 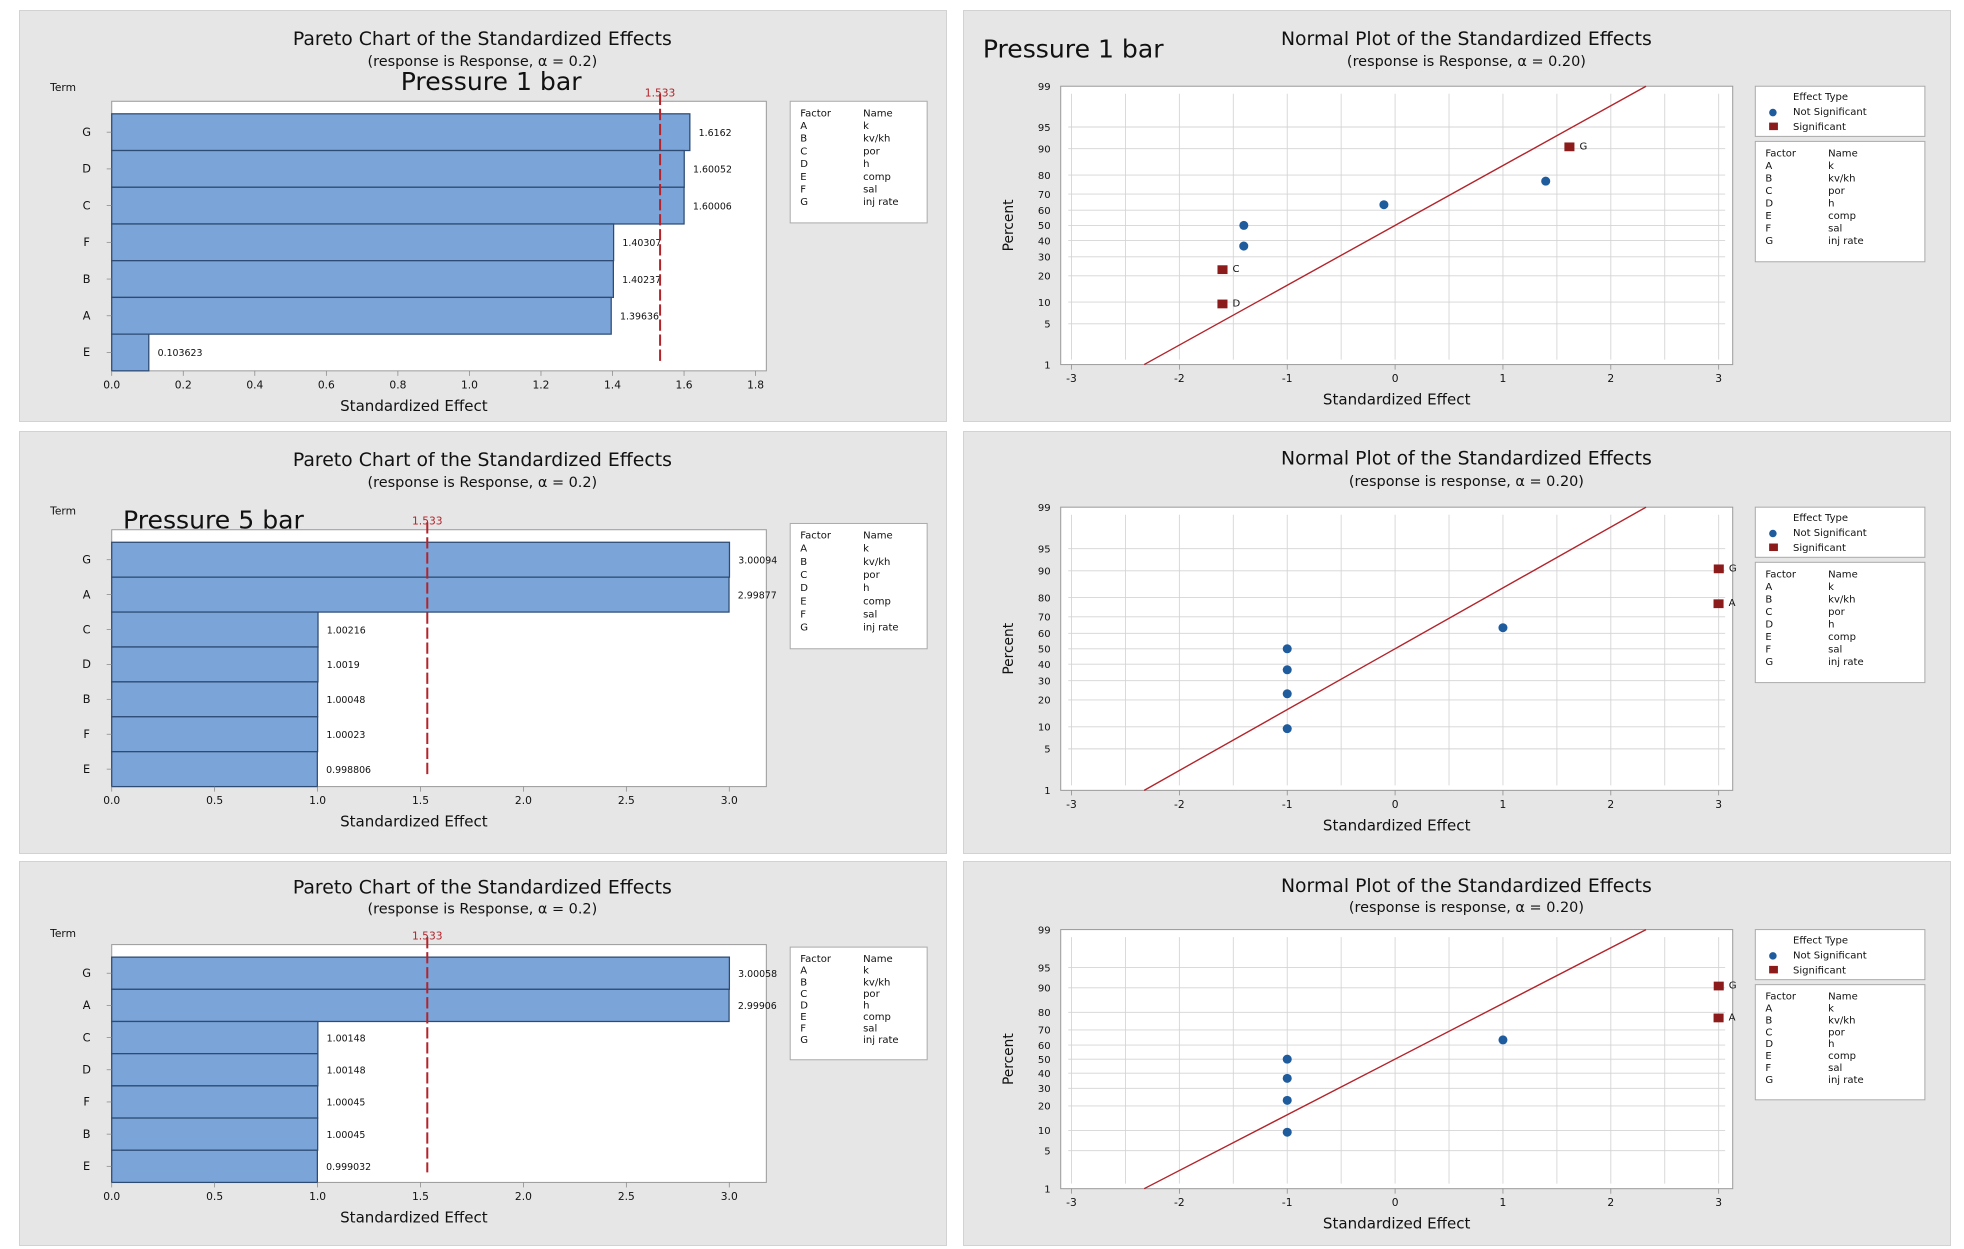 What do you see at coordinates (1503, 804) in the screenshot?
I see `x-tick-label: 1` at bounding box center [1503, 804].